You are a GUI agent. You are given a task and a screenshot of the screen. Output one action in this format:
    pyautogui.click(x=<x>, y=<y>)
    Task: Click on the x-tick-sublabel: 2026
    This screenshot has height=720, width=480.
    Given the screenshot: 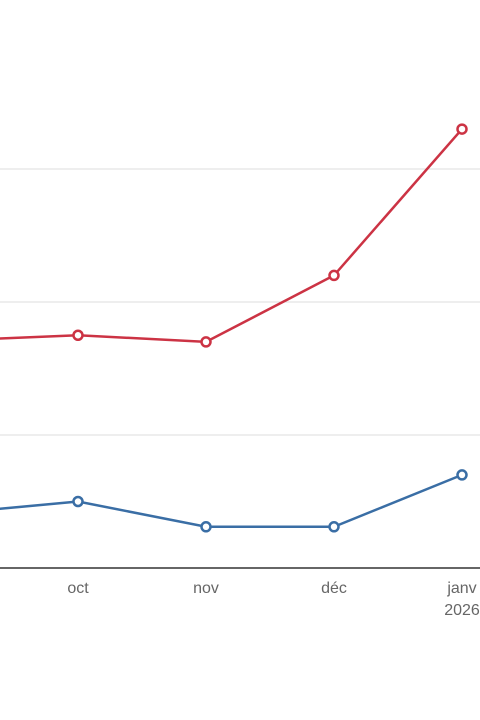 What is the action you would take?
    pyautogui.click(x=462, y=610)
    